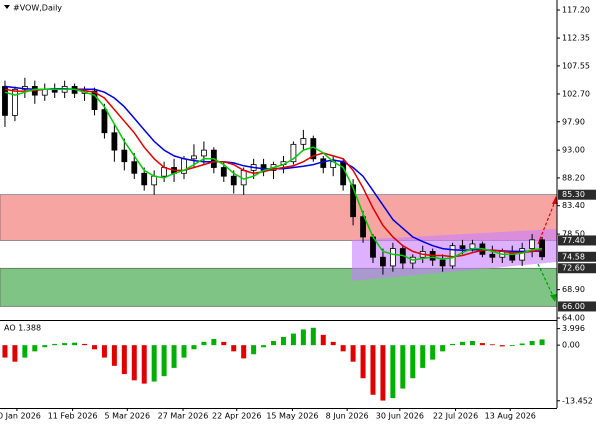 The height and width of the screenshot is (425, 596). Describe the element at coordinates (573, 328) in the screenshot. I see `ao-tick-label: 3.996` at that location.